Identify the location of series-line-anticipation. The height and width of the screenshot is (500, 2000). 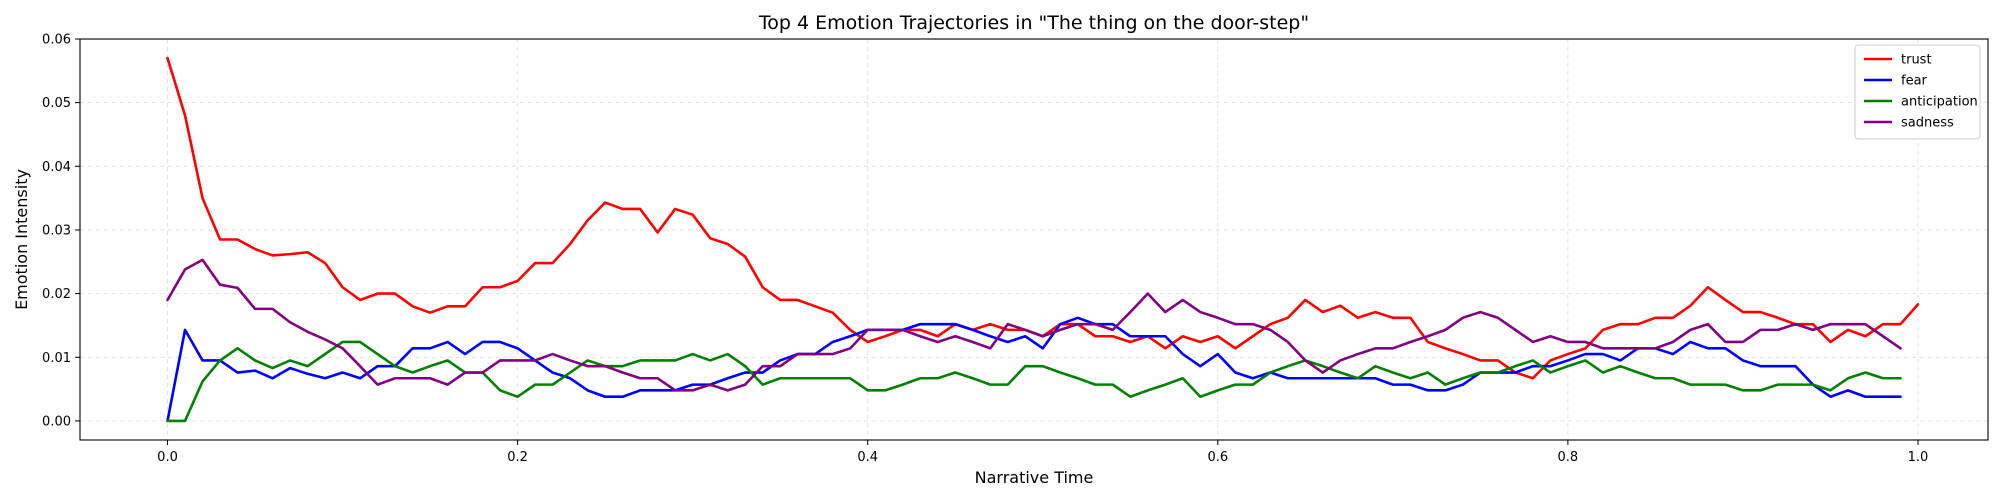
(1034, 381).